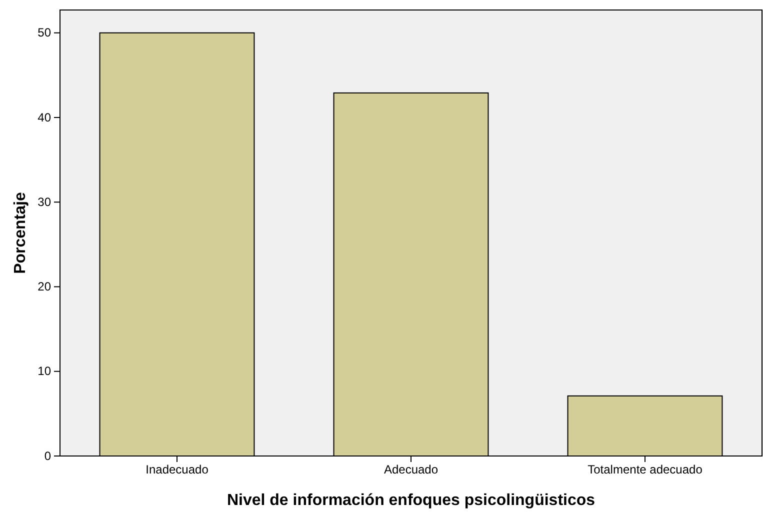  Describe the element at coordinates (20, 233) in the screenshot. I see `y-axis-title: Porcentaje` at that location.